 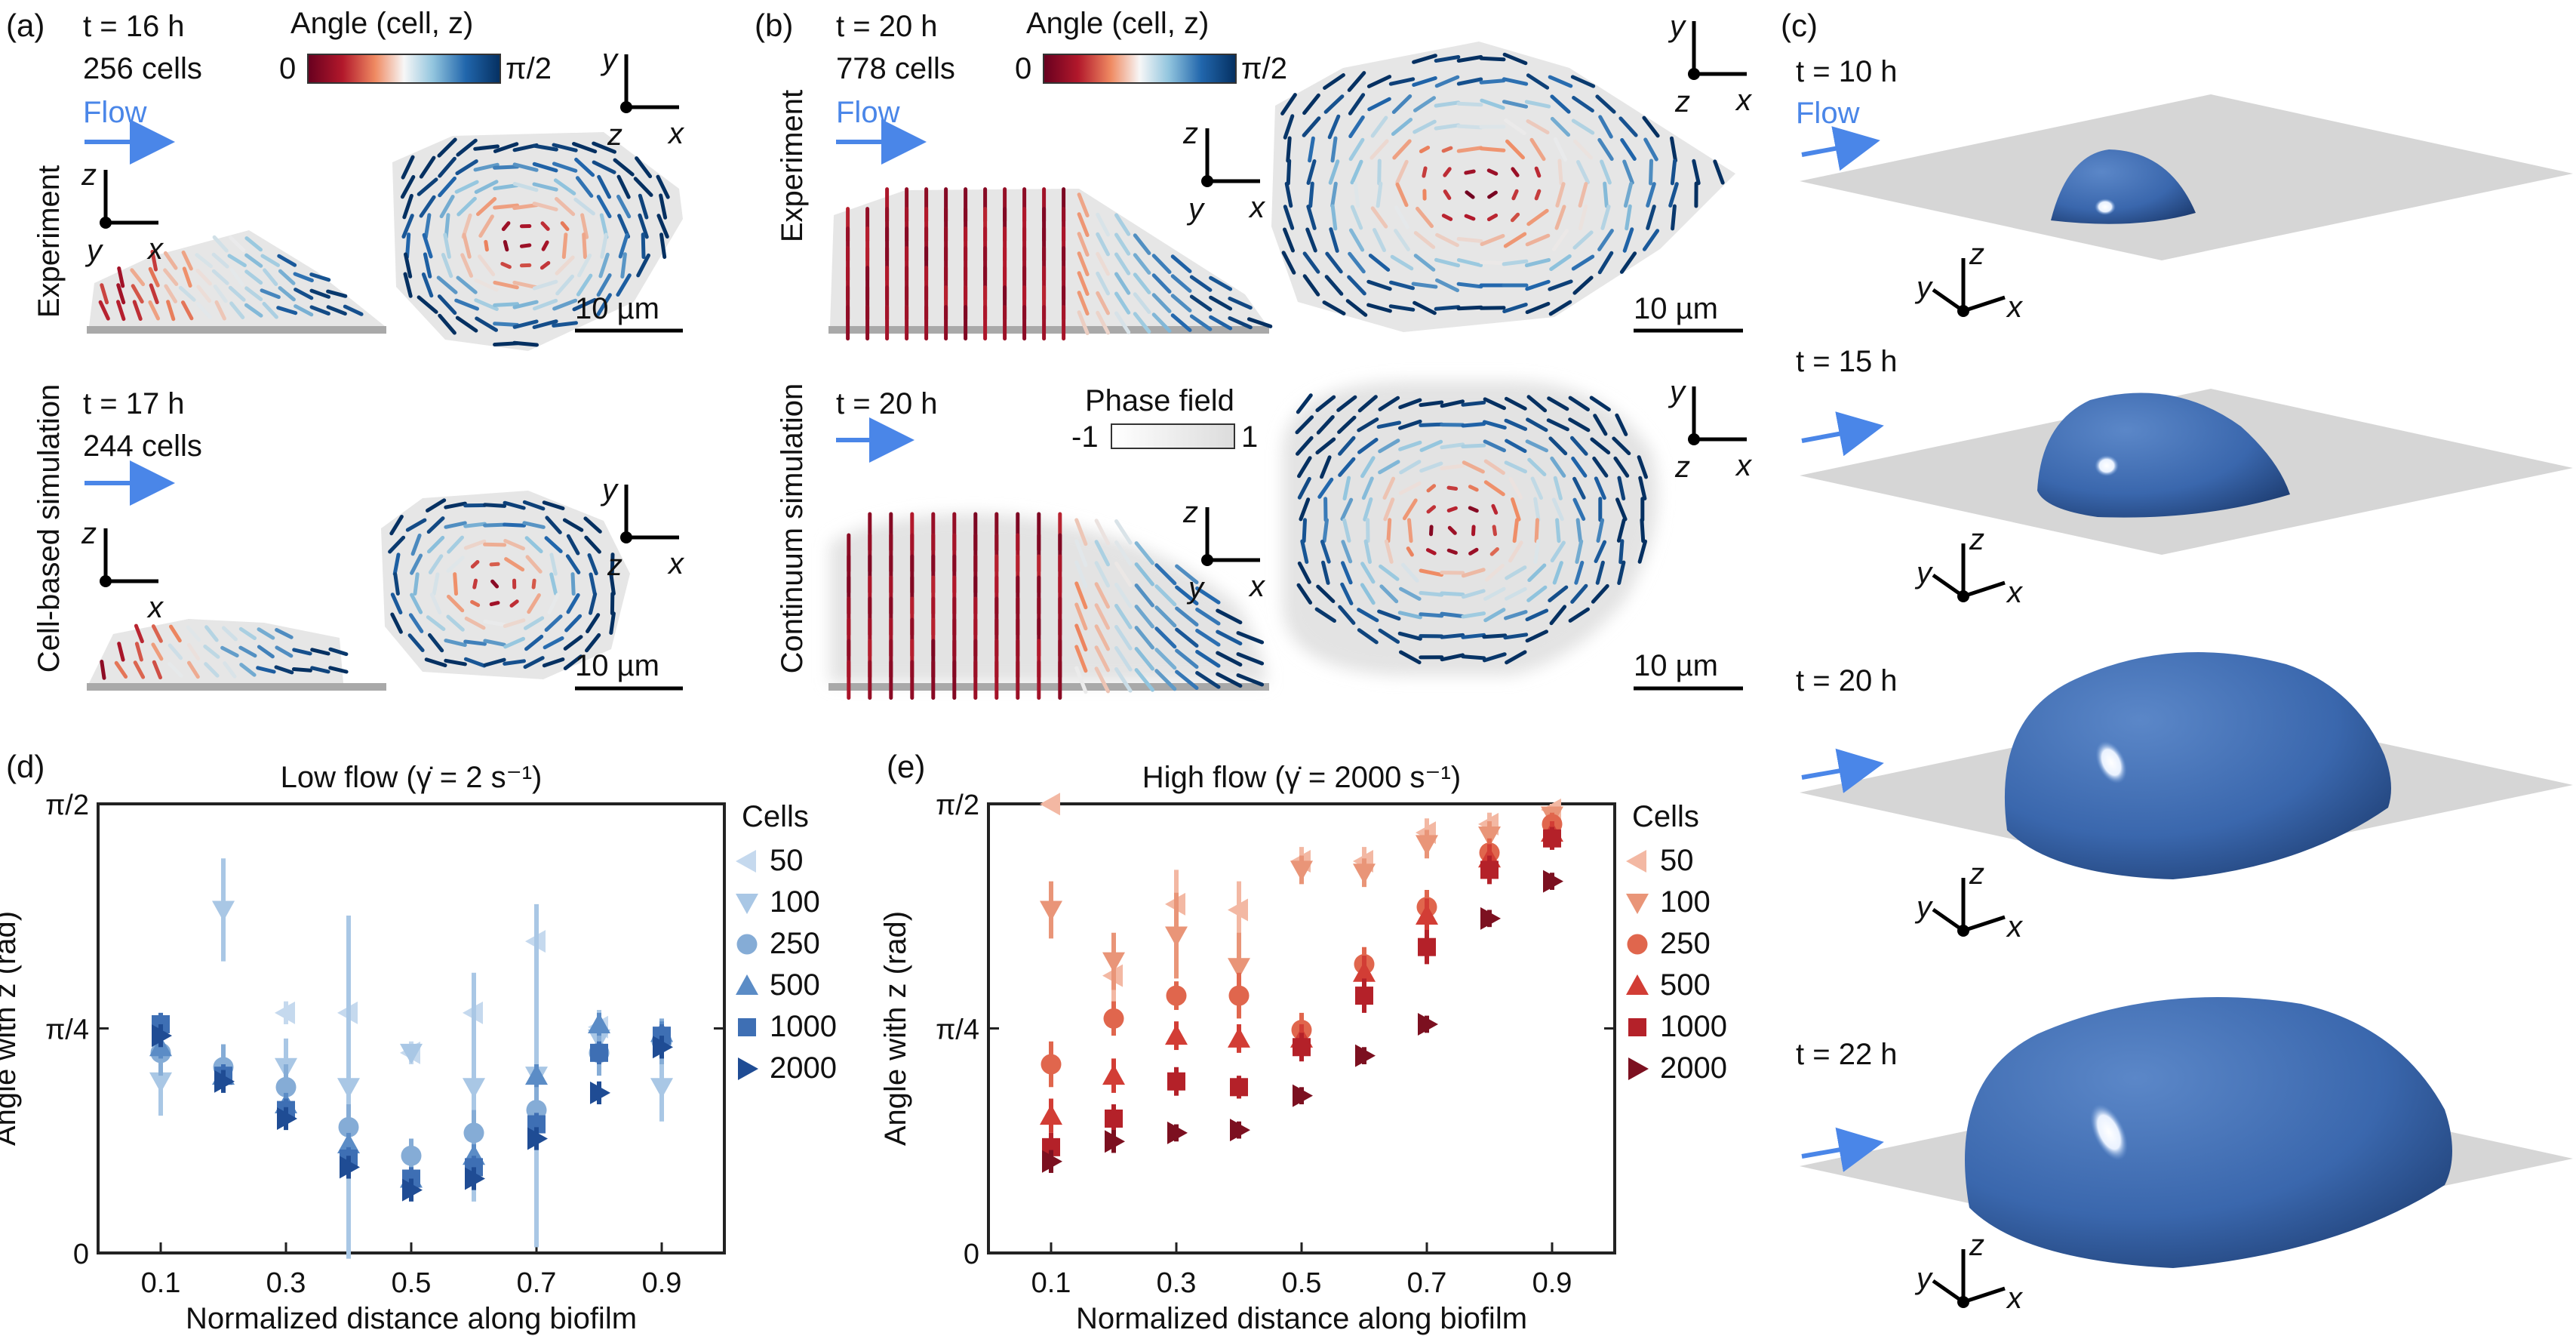 I want to click on axis-triad-3d: xz y, so click(x=1969, y=901).